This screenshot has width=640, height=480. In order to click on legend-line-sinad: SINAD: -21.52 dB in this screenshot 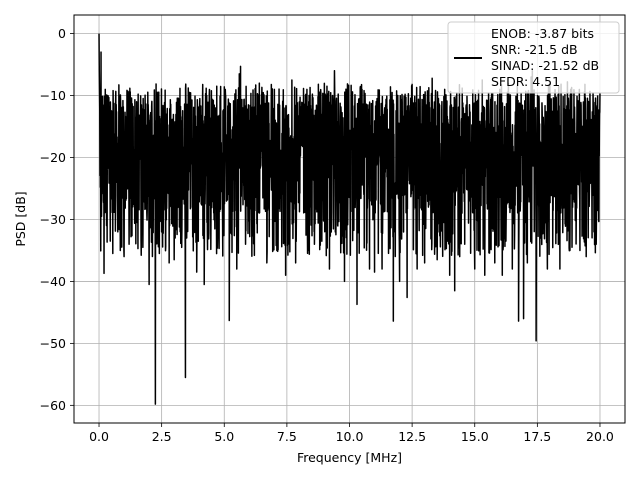, I will do `click(545, 65)`.